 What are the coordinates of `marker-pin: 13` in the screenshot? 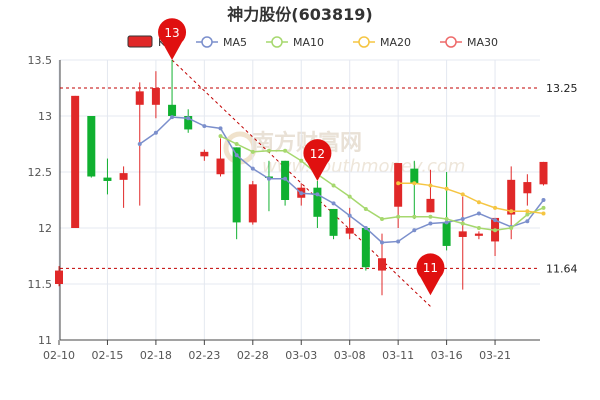 It's located at (172, 39).